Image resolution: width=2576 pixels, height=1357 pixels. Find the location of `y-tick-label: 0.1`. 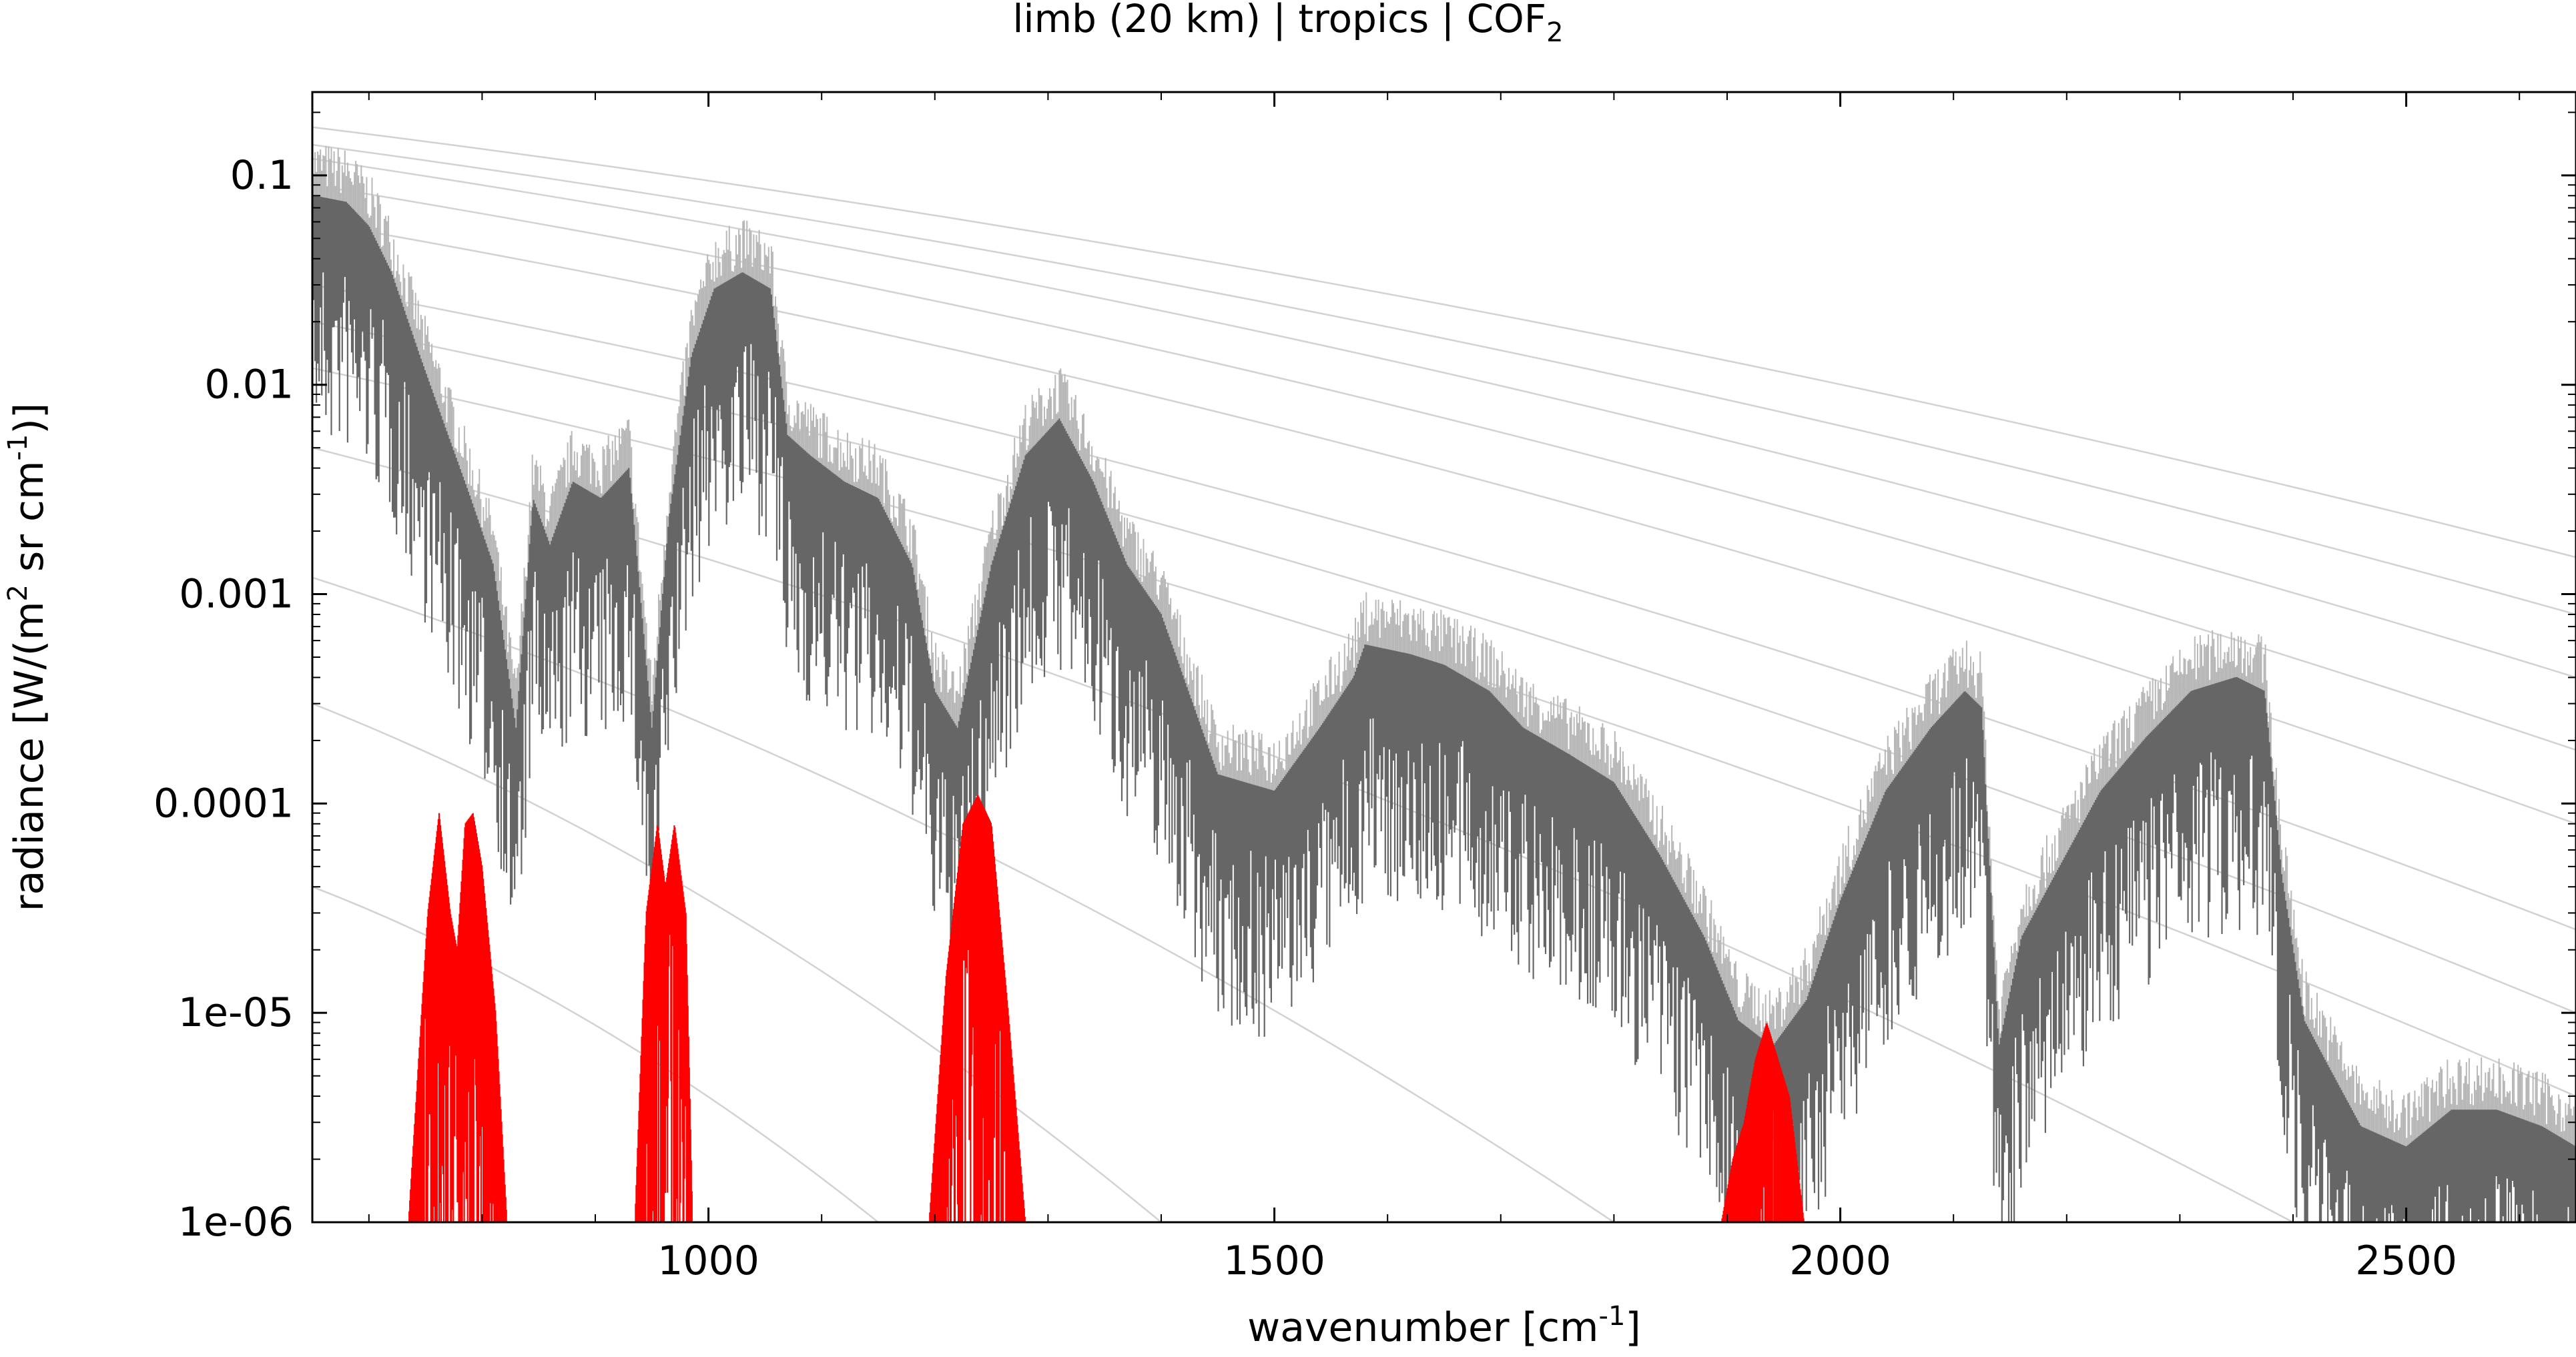

y-tick-label: 0.1 is located at coordinates (262, 175).